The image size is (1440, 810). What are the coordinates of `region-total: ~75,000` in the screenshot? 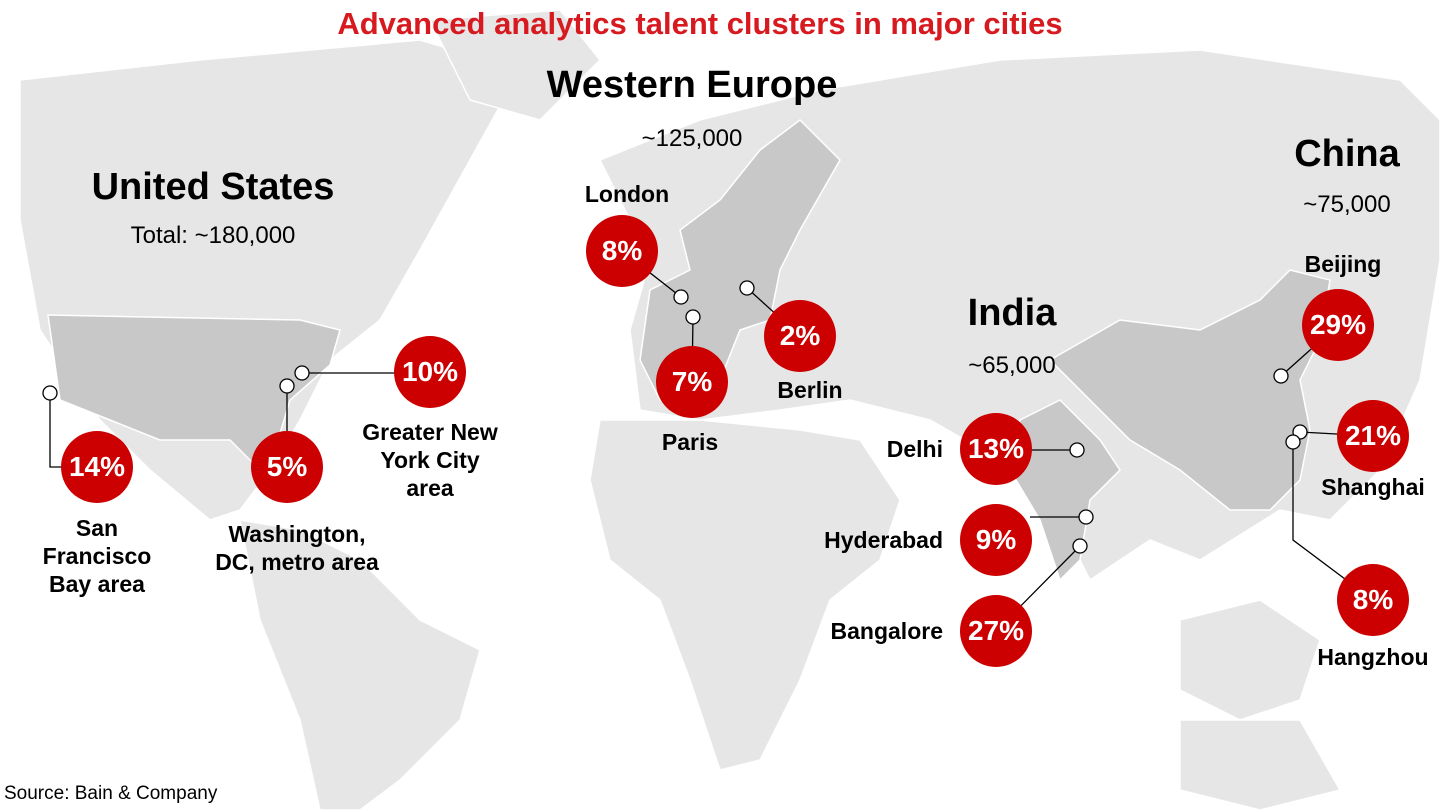 It's located at (1347, 204).